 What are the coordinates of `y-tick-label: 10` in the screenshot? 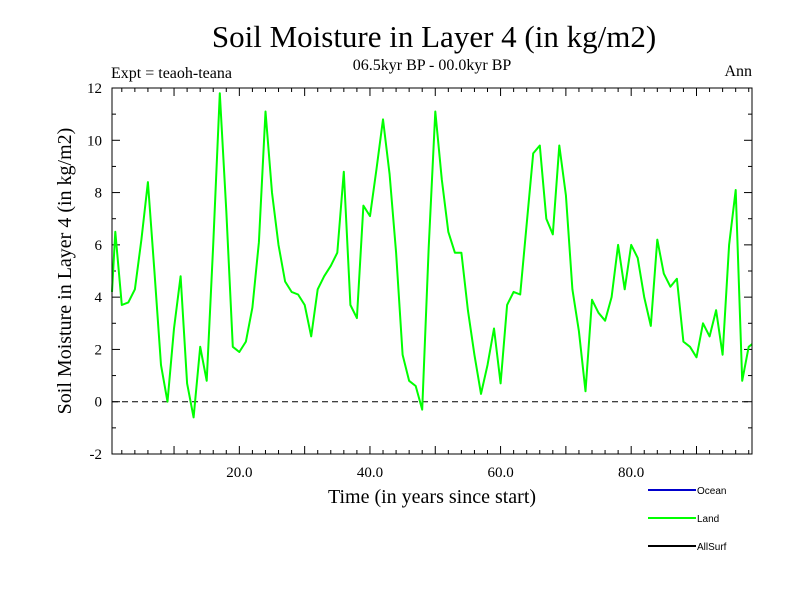 It's located at (94, 141).